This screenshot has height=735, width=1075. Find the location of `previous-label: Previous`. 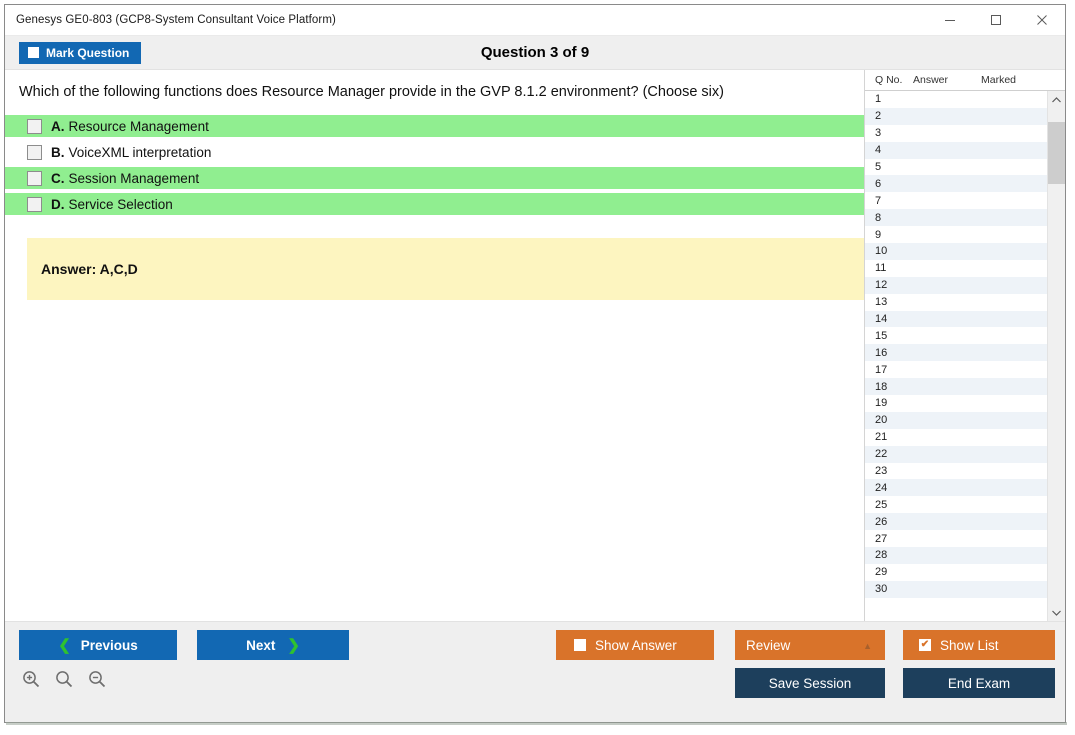

previous-label: Previous is located at coordinates (109, 645).